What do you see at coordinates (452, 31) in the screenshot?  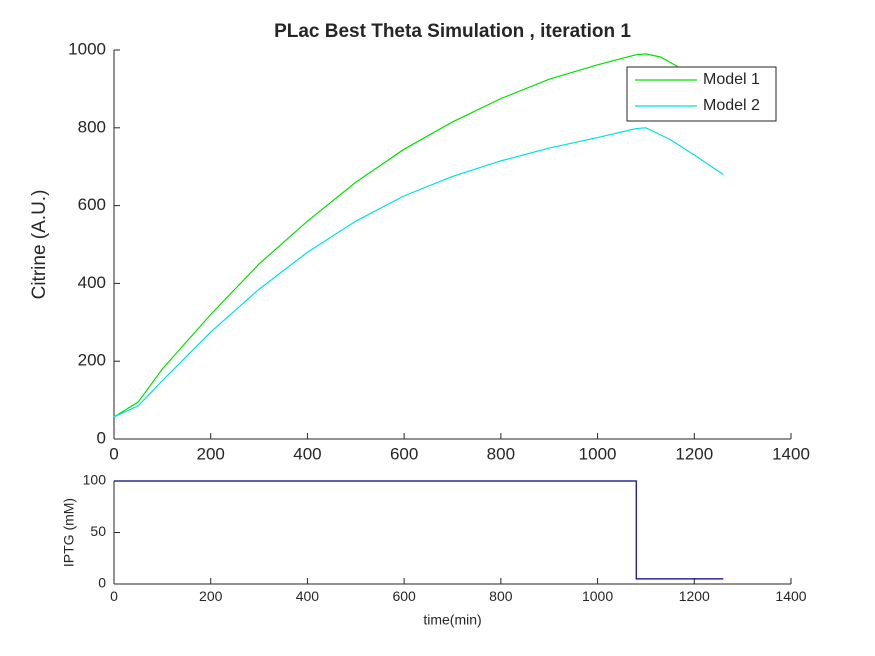 I see `chart-title: PLac Best Theta Simulation , iteration 1` at bounding box center [452, 31].